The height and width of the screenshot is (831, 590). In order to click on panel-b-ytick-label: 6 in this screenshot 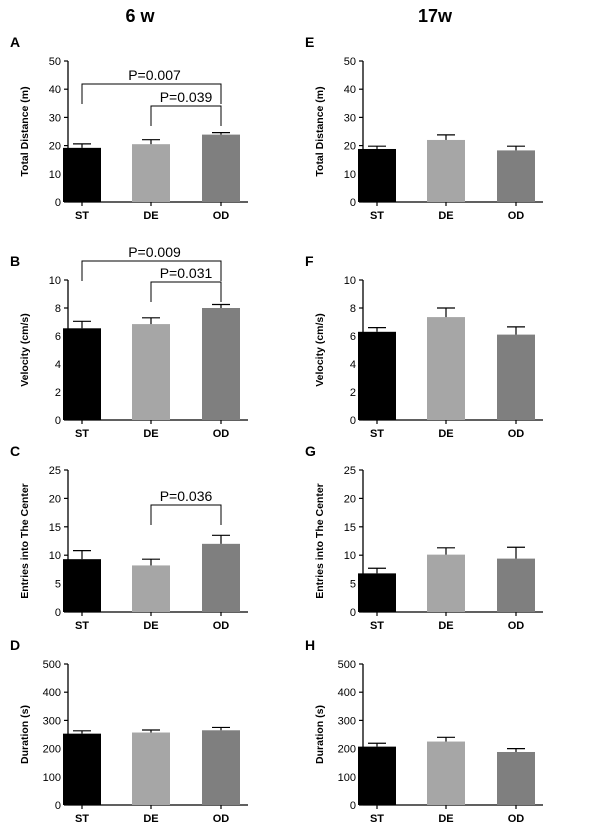, I will do `click(58, 337)`.